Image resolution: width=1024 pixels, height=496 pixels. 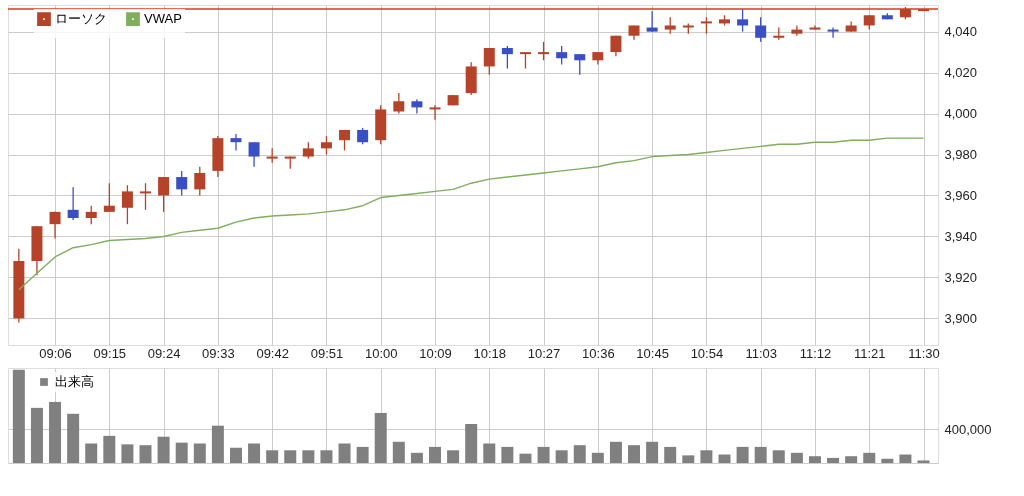 What do you see at coordinates (961, 318) in the screenshot?
I see `y-tick-label: 3,900` at bounding box center [961, 318].